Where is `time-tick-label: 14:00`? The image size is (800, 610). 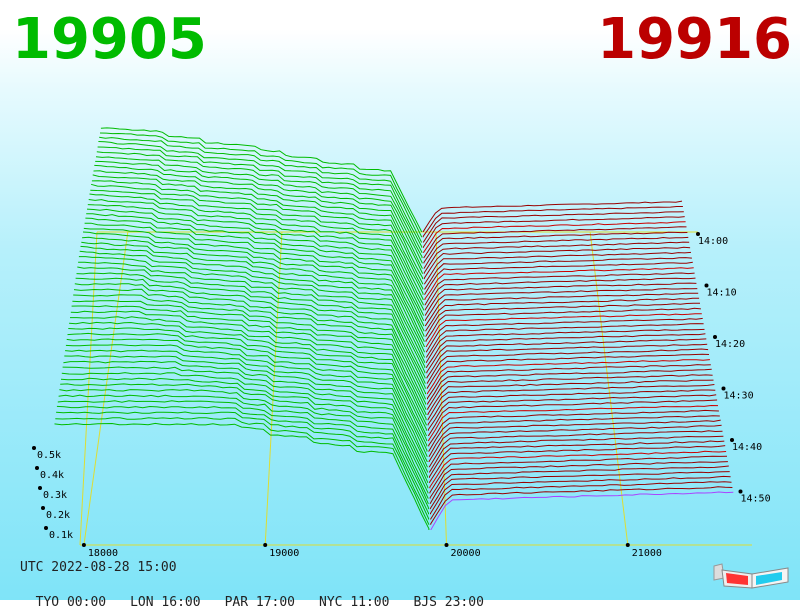
time-tick-label: 14:00 is located at coordinates (713, 241).